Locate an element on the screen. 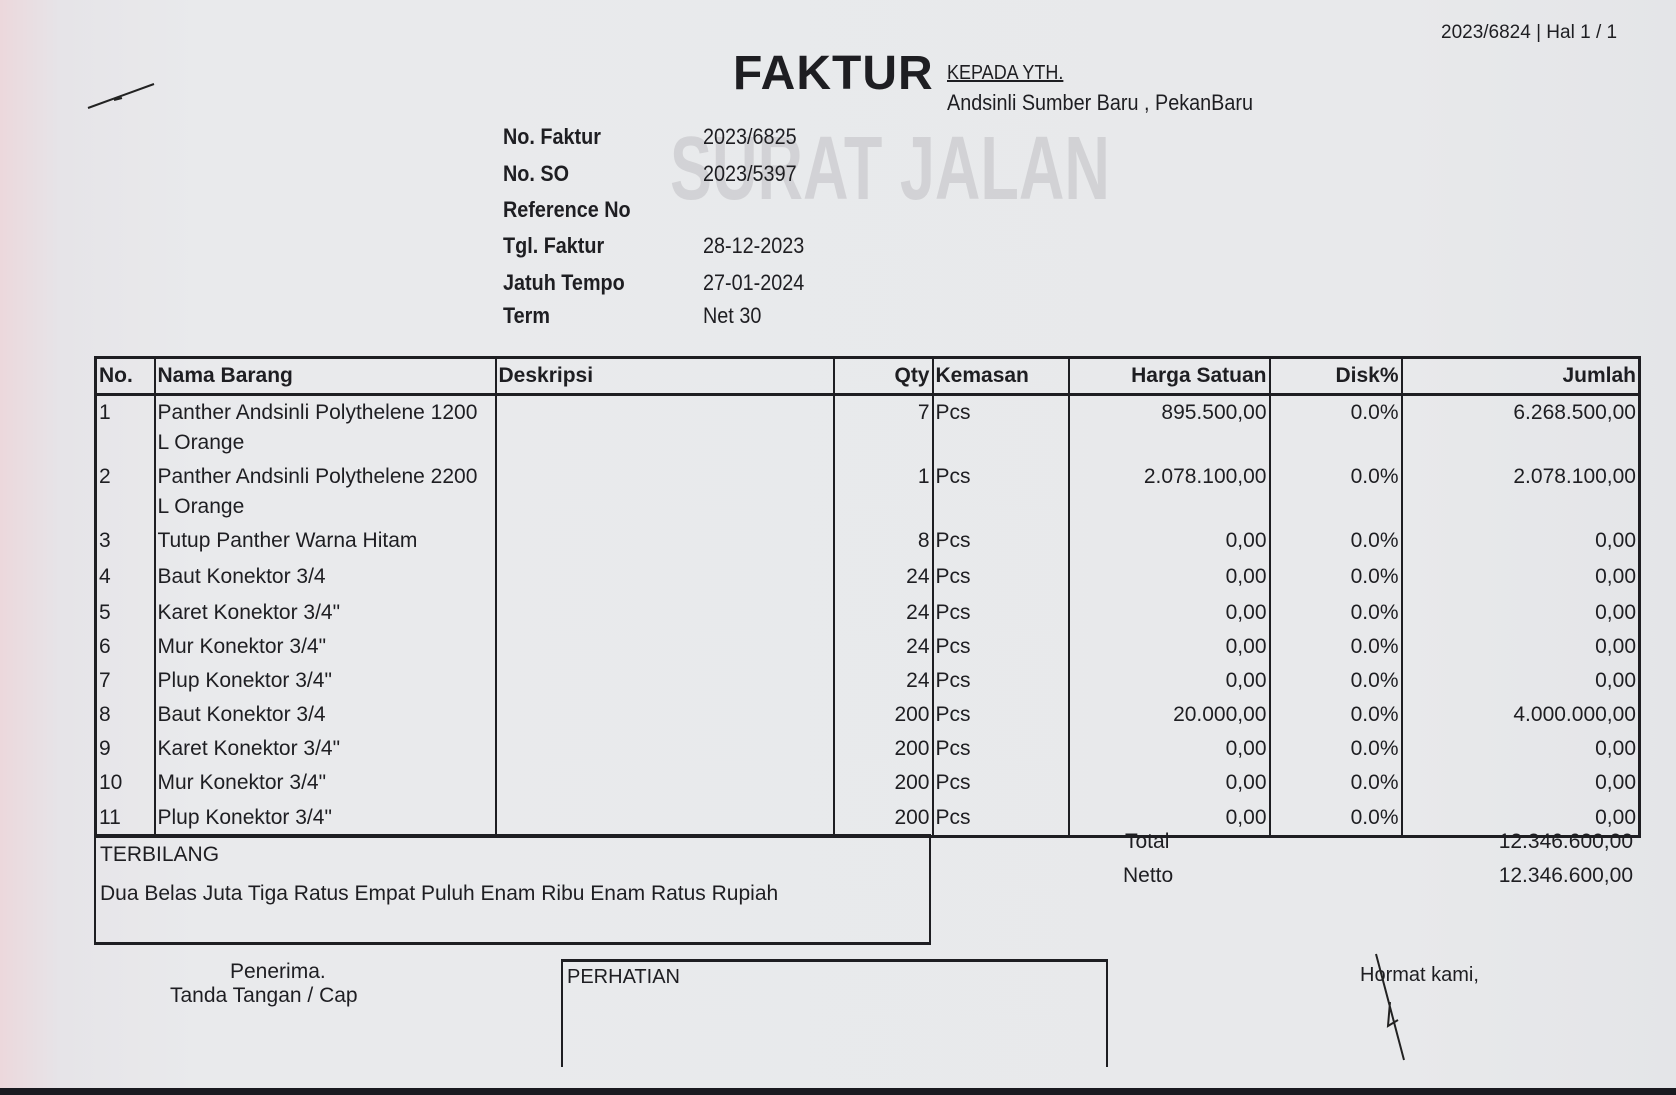  col-unit: Kemasan is located at coordinates (1000, 376).